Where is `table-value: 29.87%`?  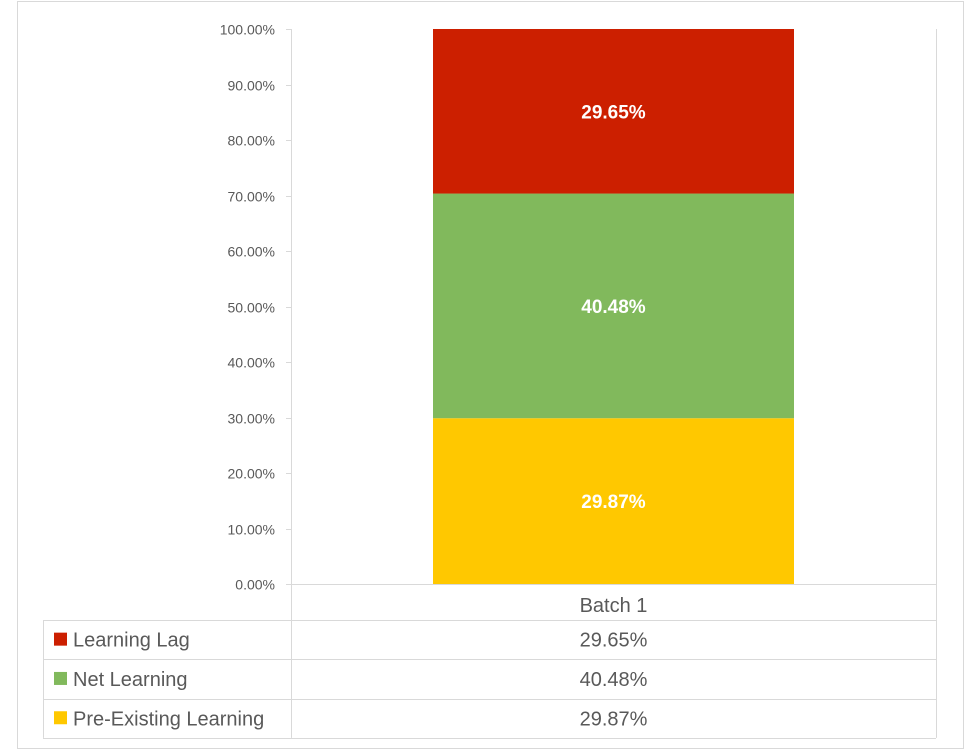
table-value: 29.87% is located at coordinates (614, 719).